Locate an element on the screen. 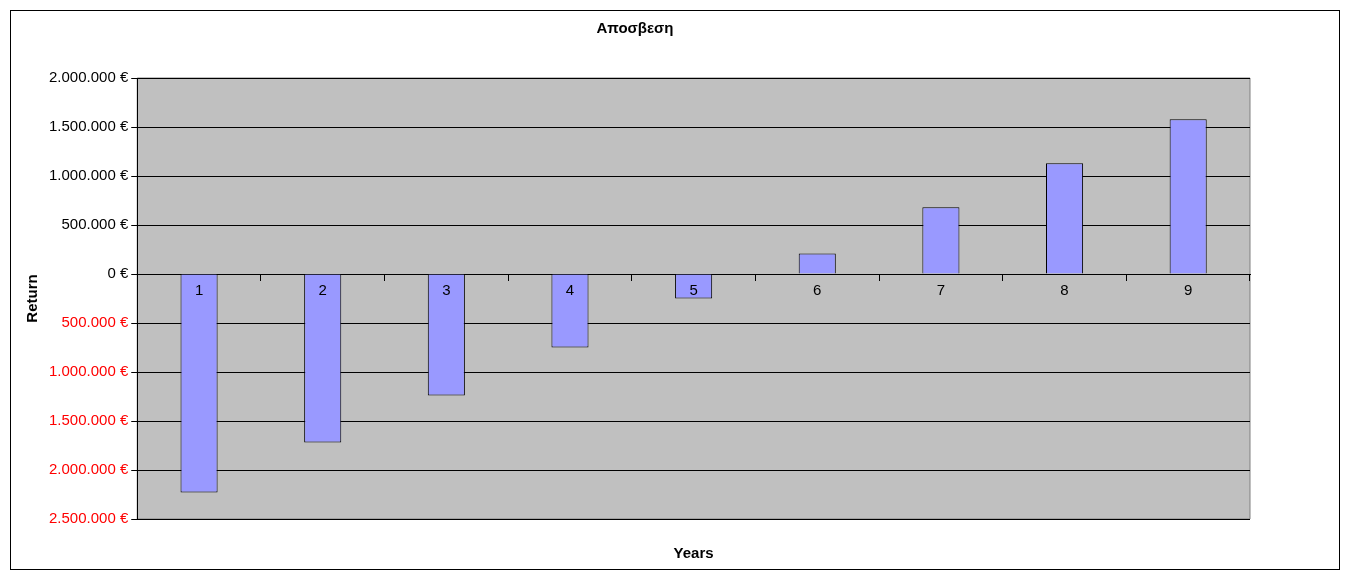 This screenshot has width=1350, height=574. x-tick-label: 1 is located at coordinates (199, 290).